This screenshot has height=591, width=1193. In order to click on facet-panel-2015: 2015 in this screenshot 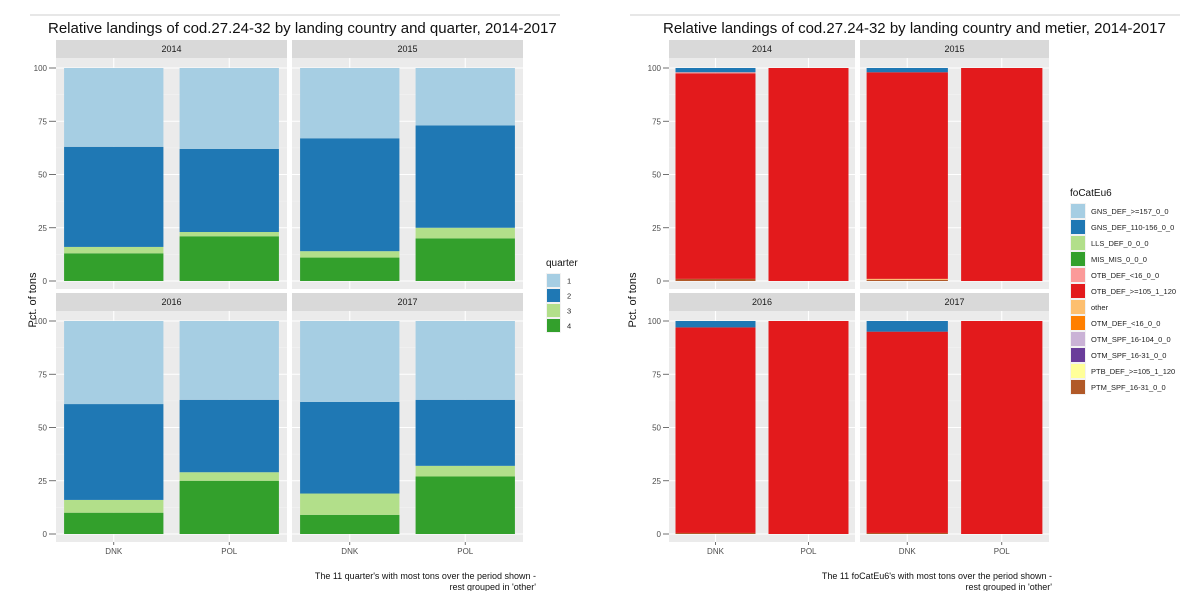, I will do `click(407, 164)`.